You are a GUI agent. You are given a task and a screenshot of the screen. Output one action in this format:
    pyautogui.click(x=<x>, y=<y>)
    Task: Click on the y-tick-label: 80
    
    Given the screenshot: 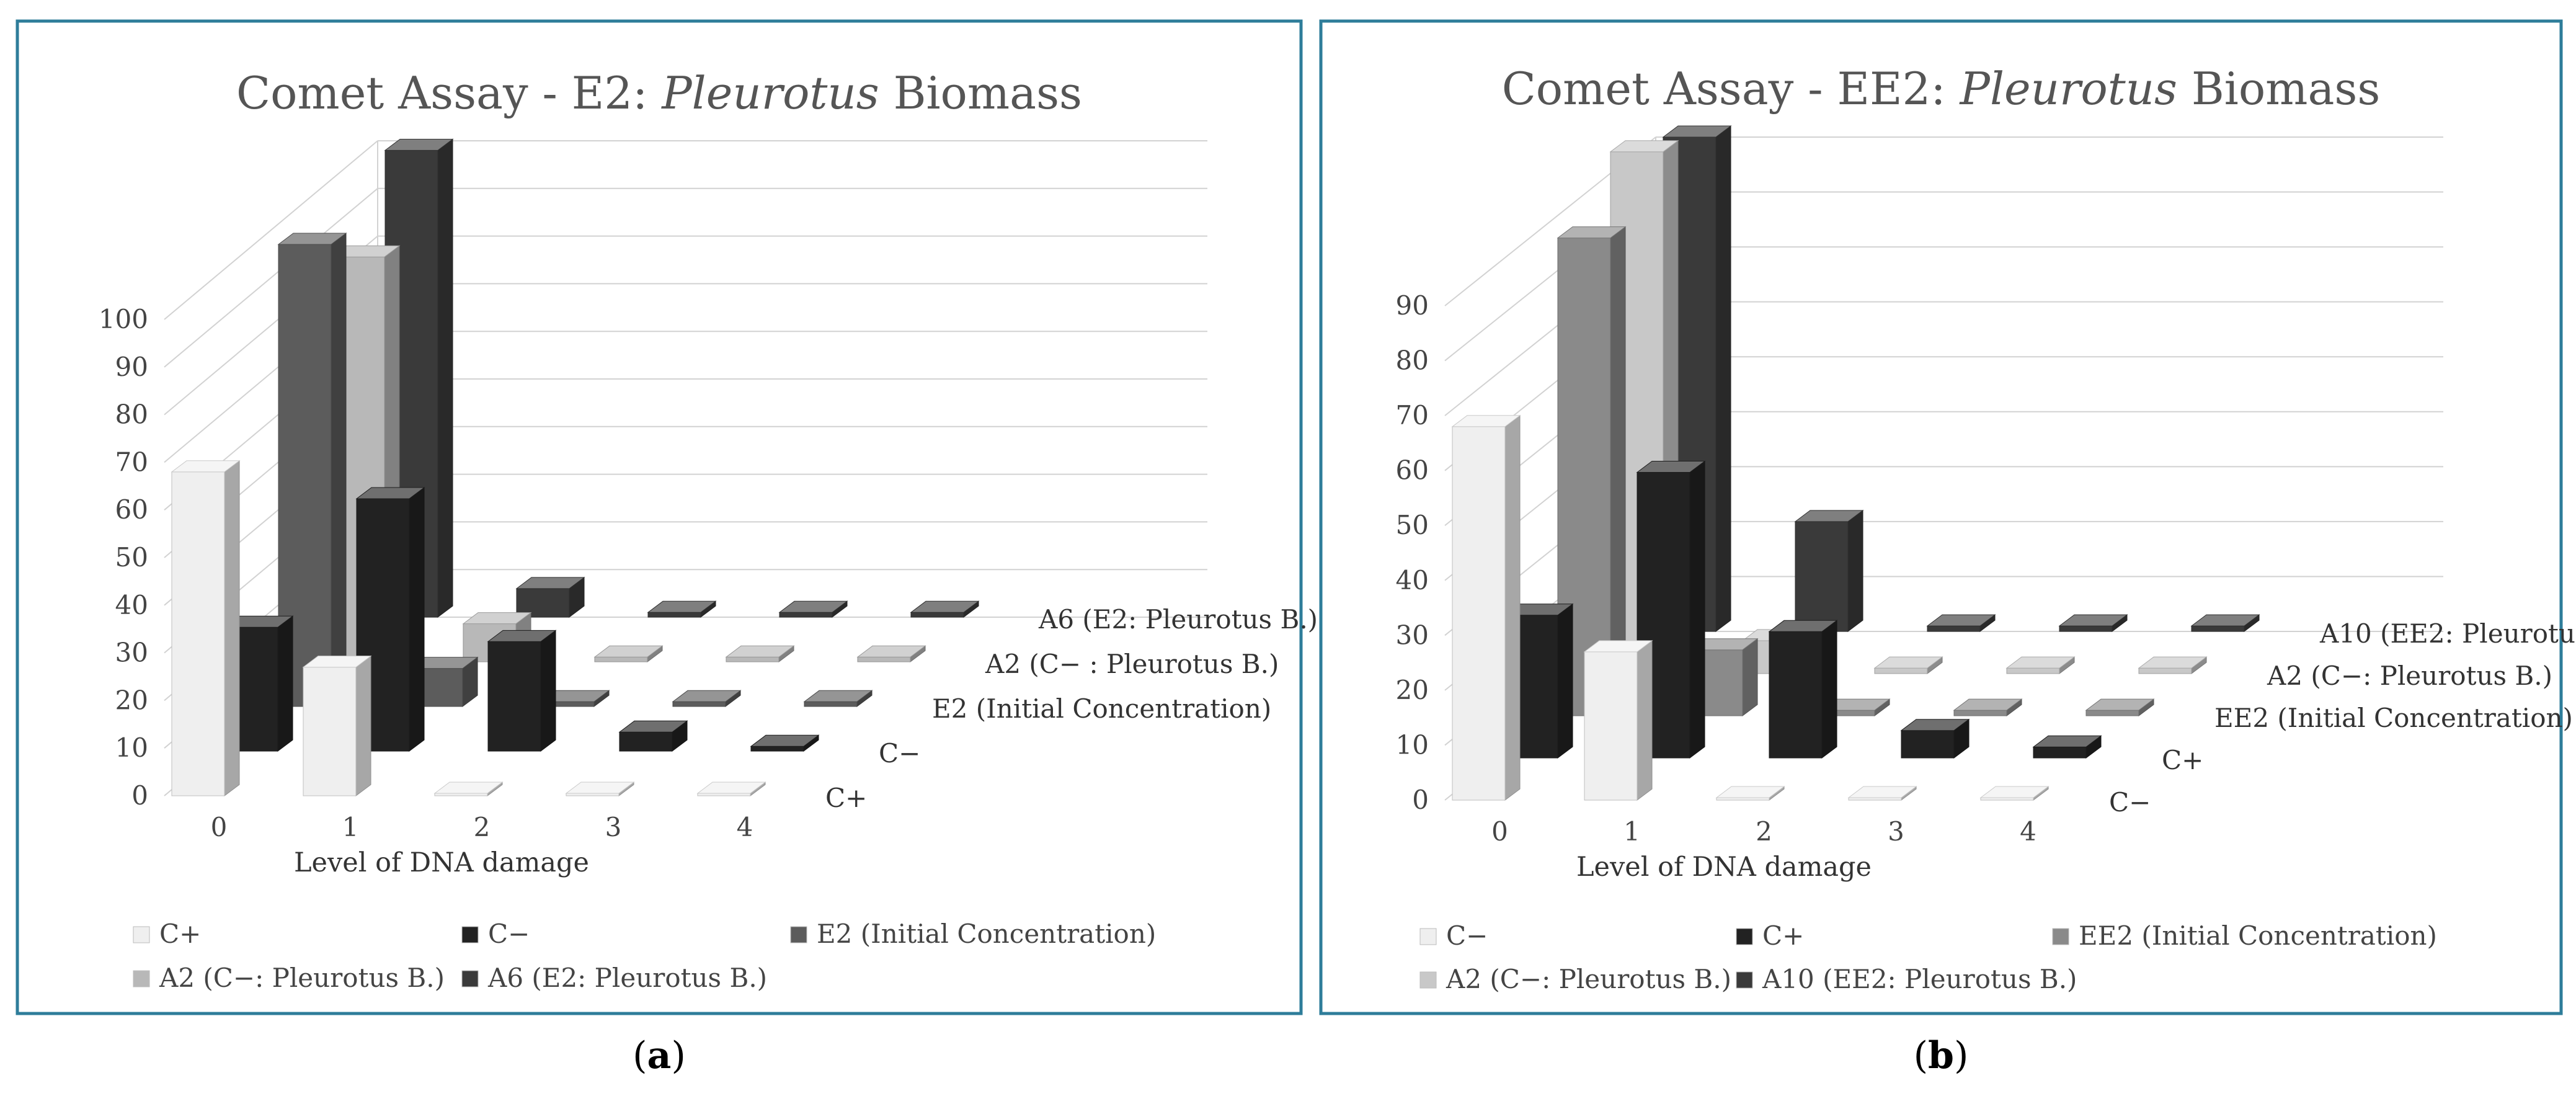 What is the action you would take?
    pyautogui.click(x=1412, y=360)
    